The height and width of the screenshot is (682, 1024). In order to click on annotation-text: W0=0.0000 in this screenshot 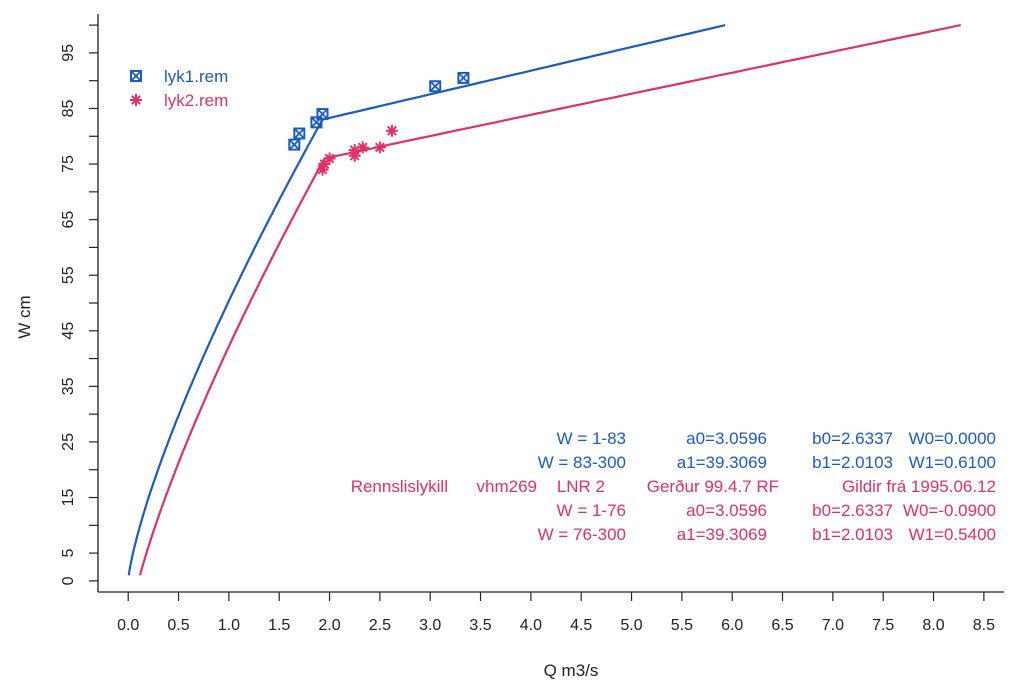, I will do `click(952, 438)`.